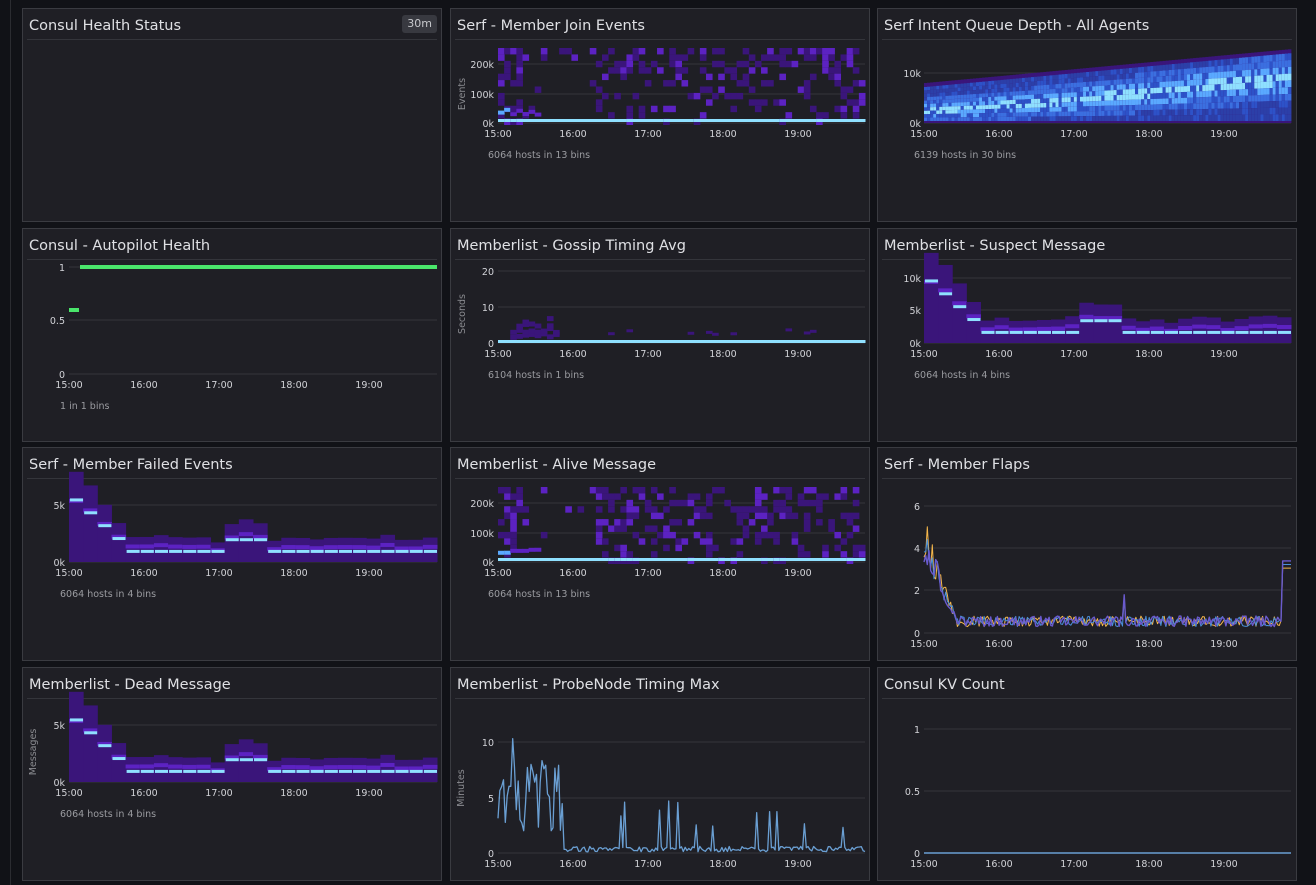 The image size is (1316, 885). What do you see at coordinates (232, 115) in the screenshot?
I see `panel-consul-health-status: Consul Health Status 30m` at bounding box center [232, 115].